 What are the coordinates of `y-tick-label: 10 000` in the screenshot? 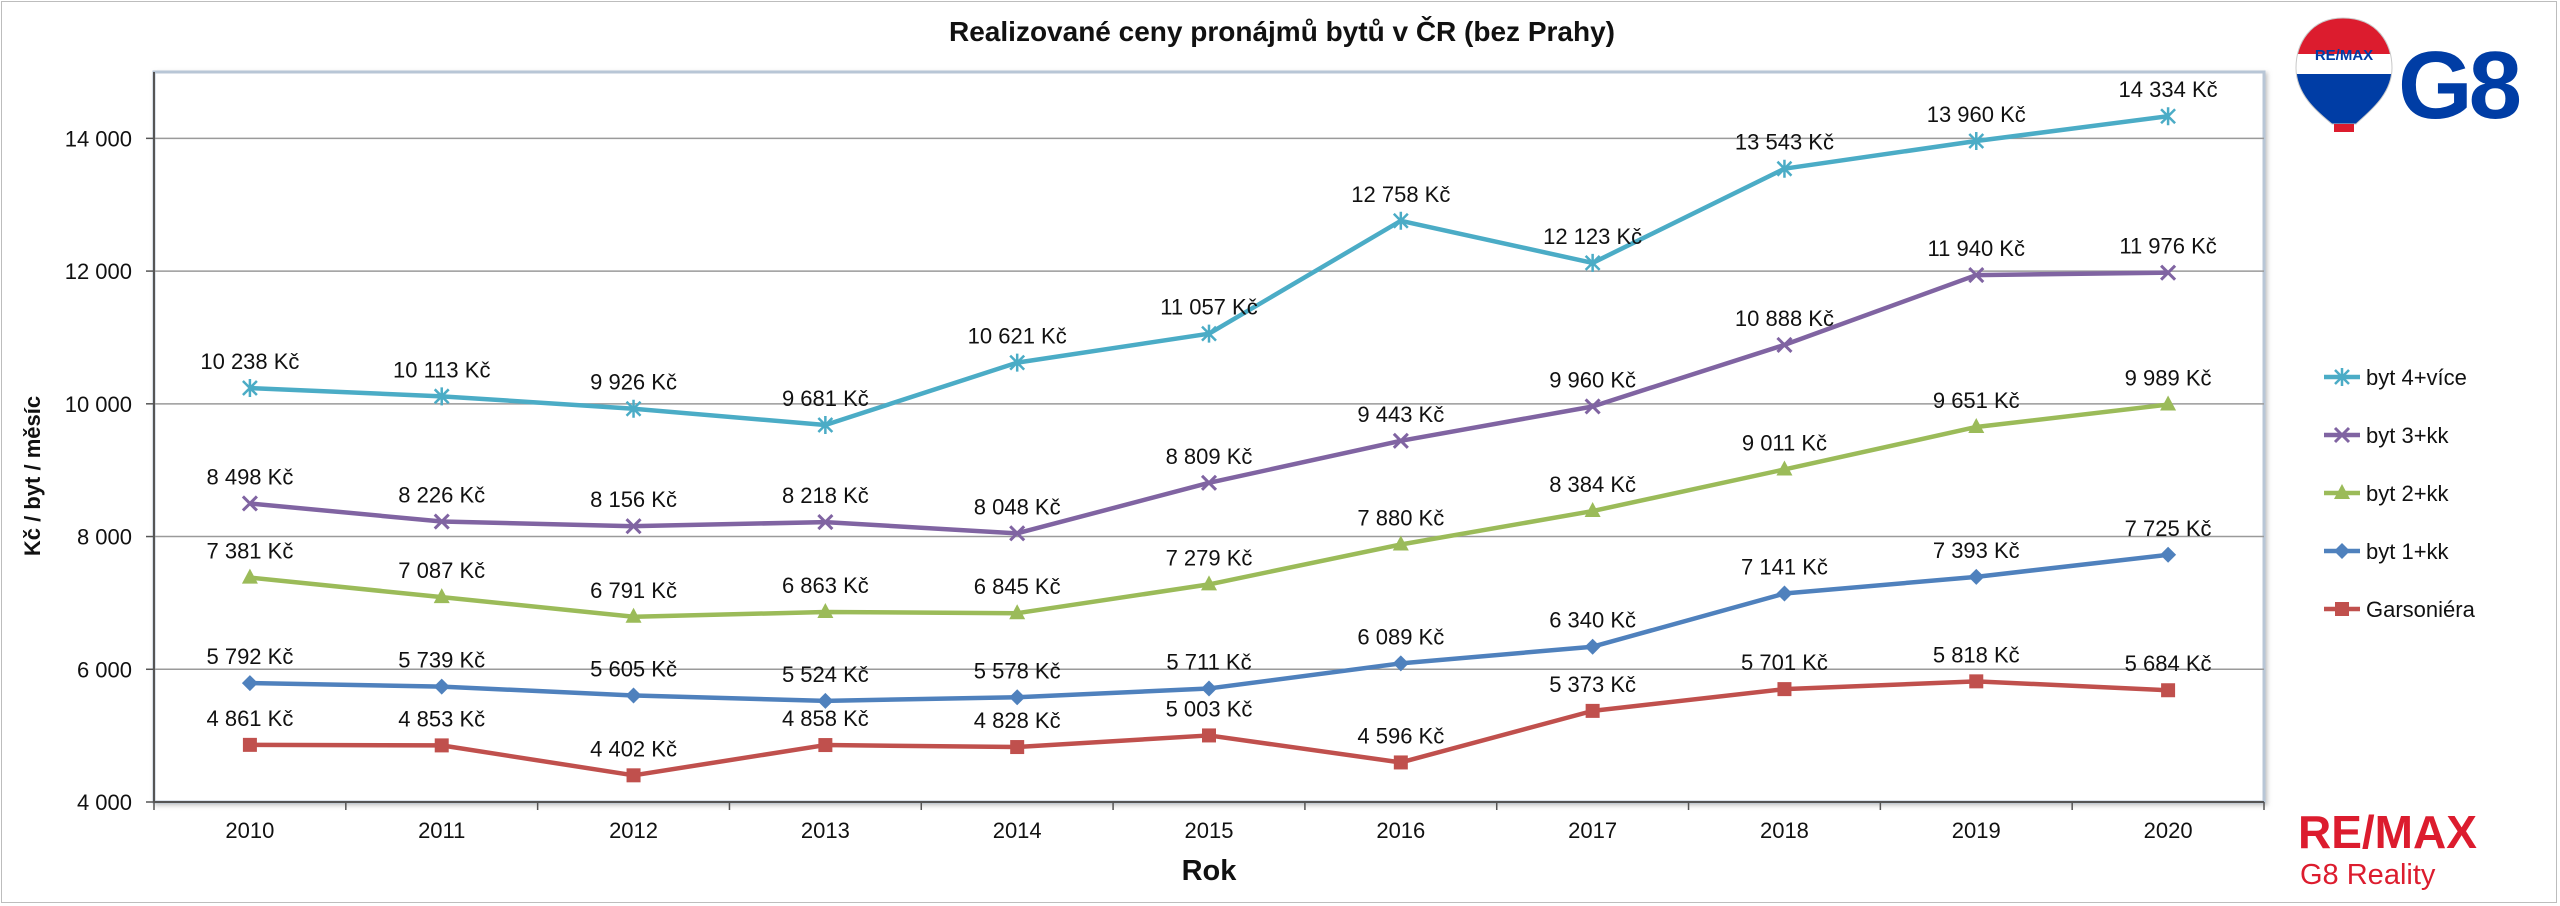 It's located at (98, 404).